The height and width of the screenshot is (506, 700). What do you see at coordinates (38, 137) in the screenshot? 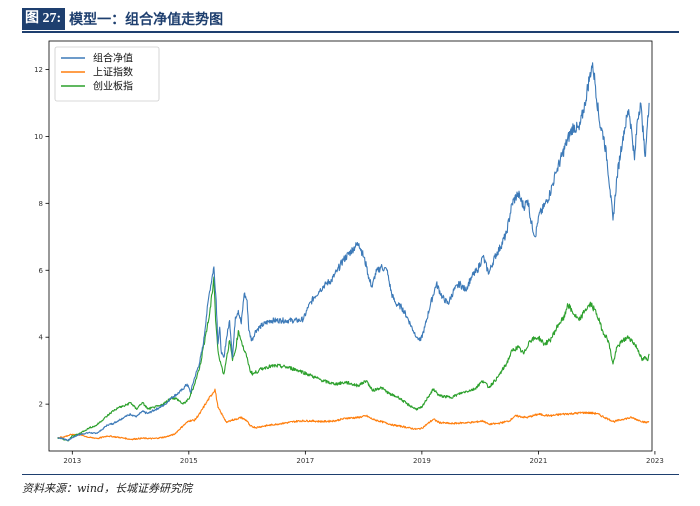
I see `y-tick-label: 10` at bounding box center [38, 137].